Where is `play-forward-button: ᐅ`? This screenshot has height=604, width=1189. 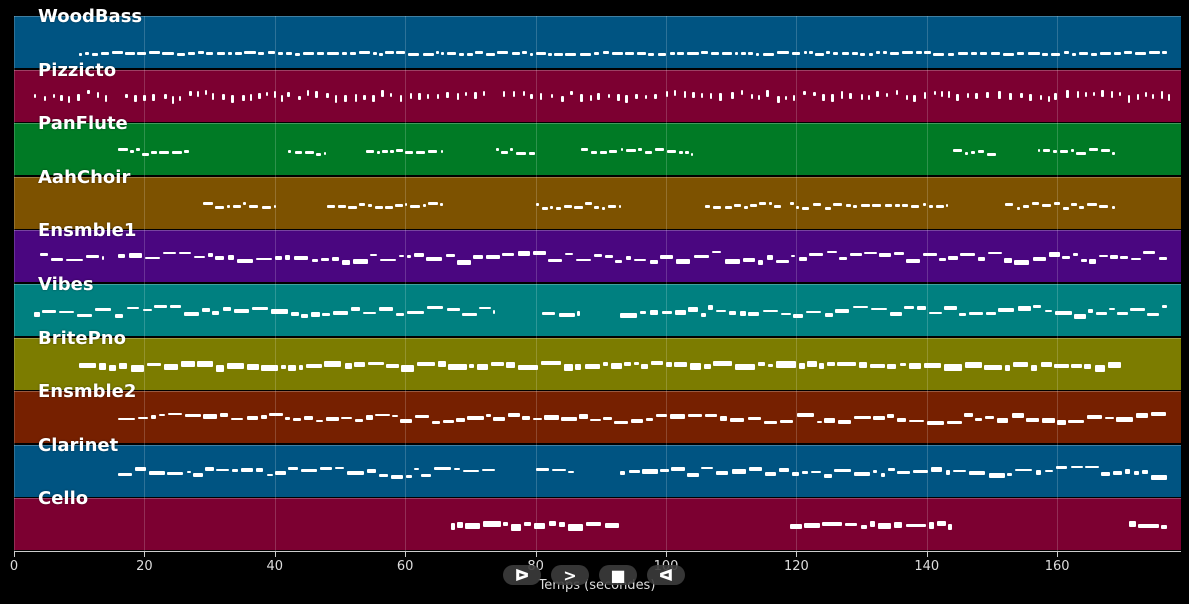
play-forward-button: ᐅ is located at coordinates (522, 575).